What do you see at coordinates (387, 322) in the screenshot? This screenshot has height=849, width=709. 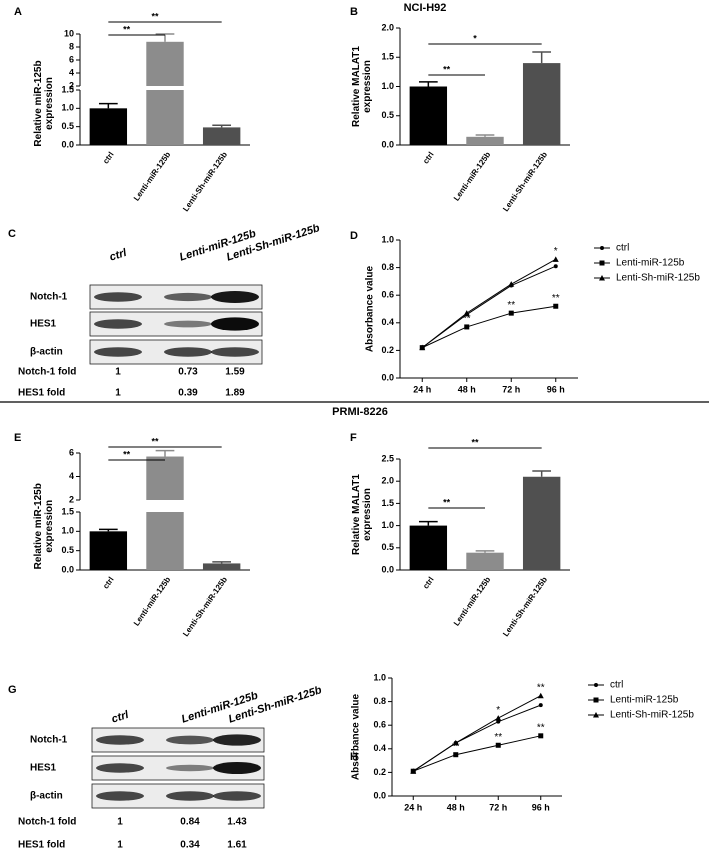 I see `y-tick-label: 0.4` at bounding box center [387, 322].